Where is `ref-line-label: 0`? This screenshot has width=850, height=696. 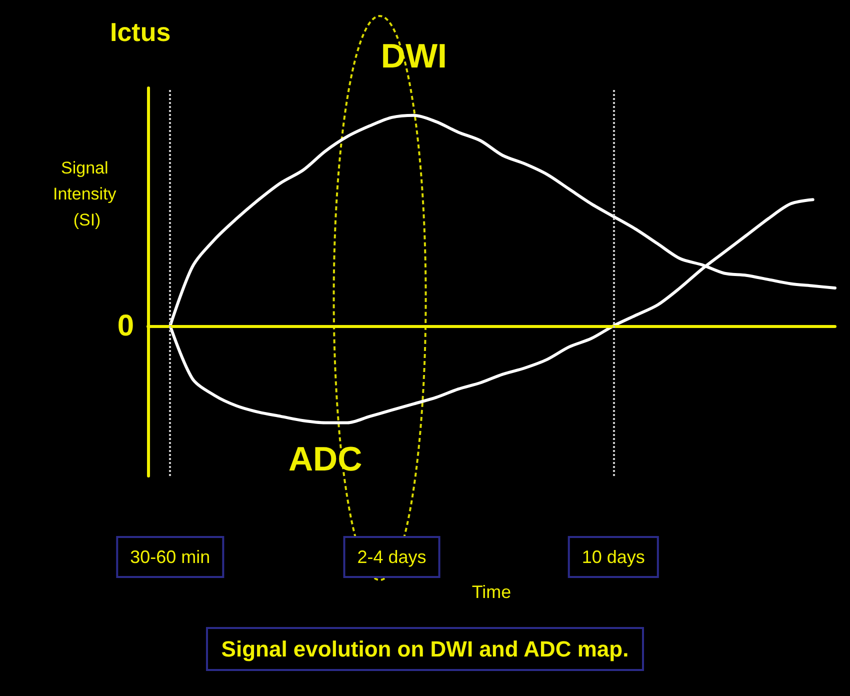
ref-line-label: 0 is located at coordinates (125, 325).